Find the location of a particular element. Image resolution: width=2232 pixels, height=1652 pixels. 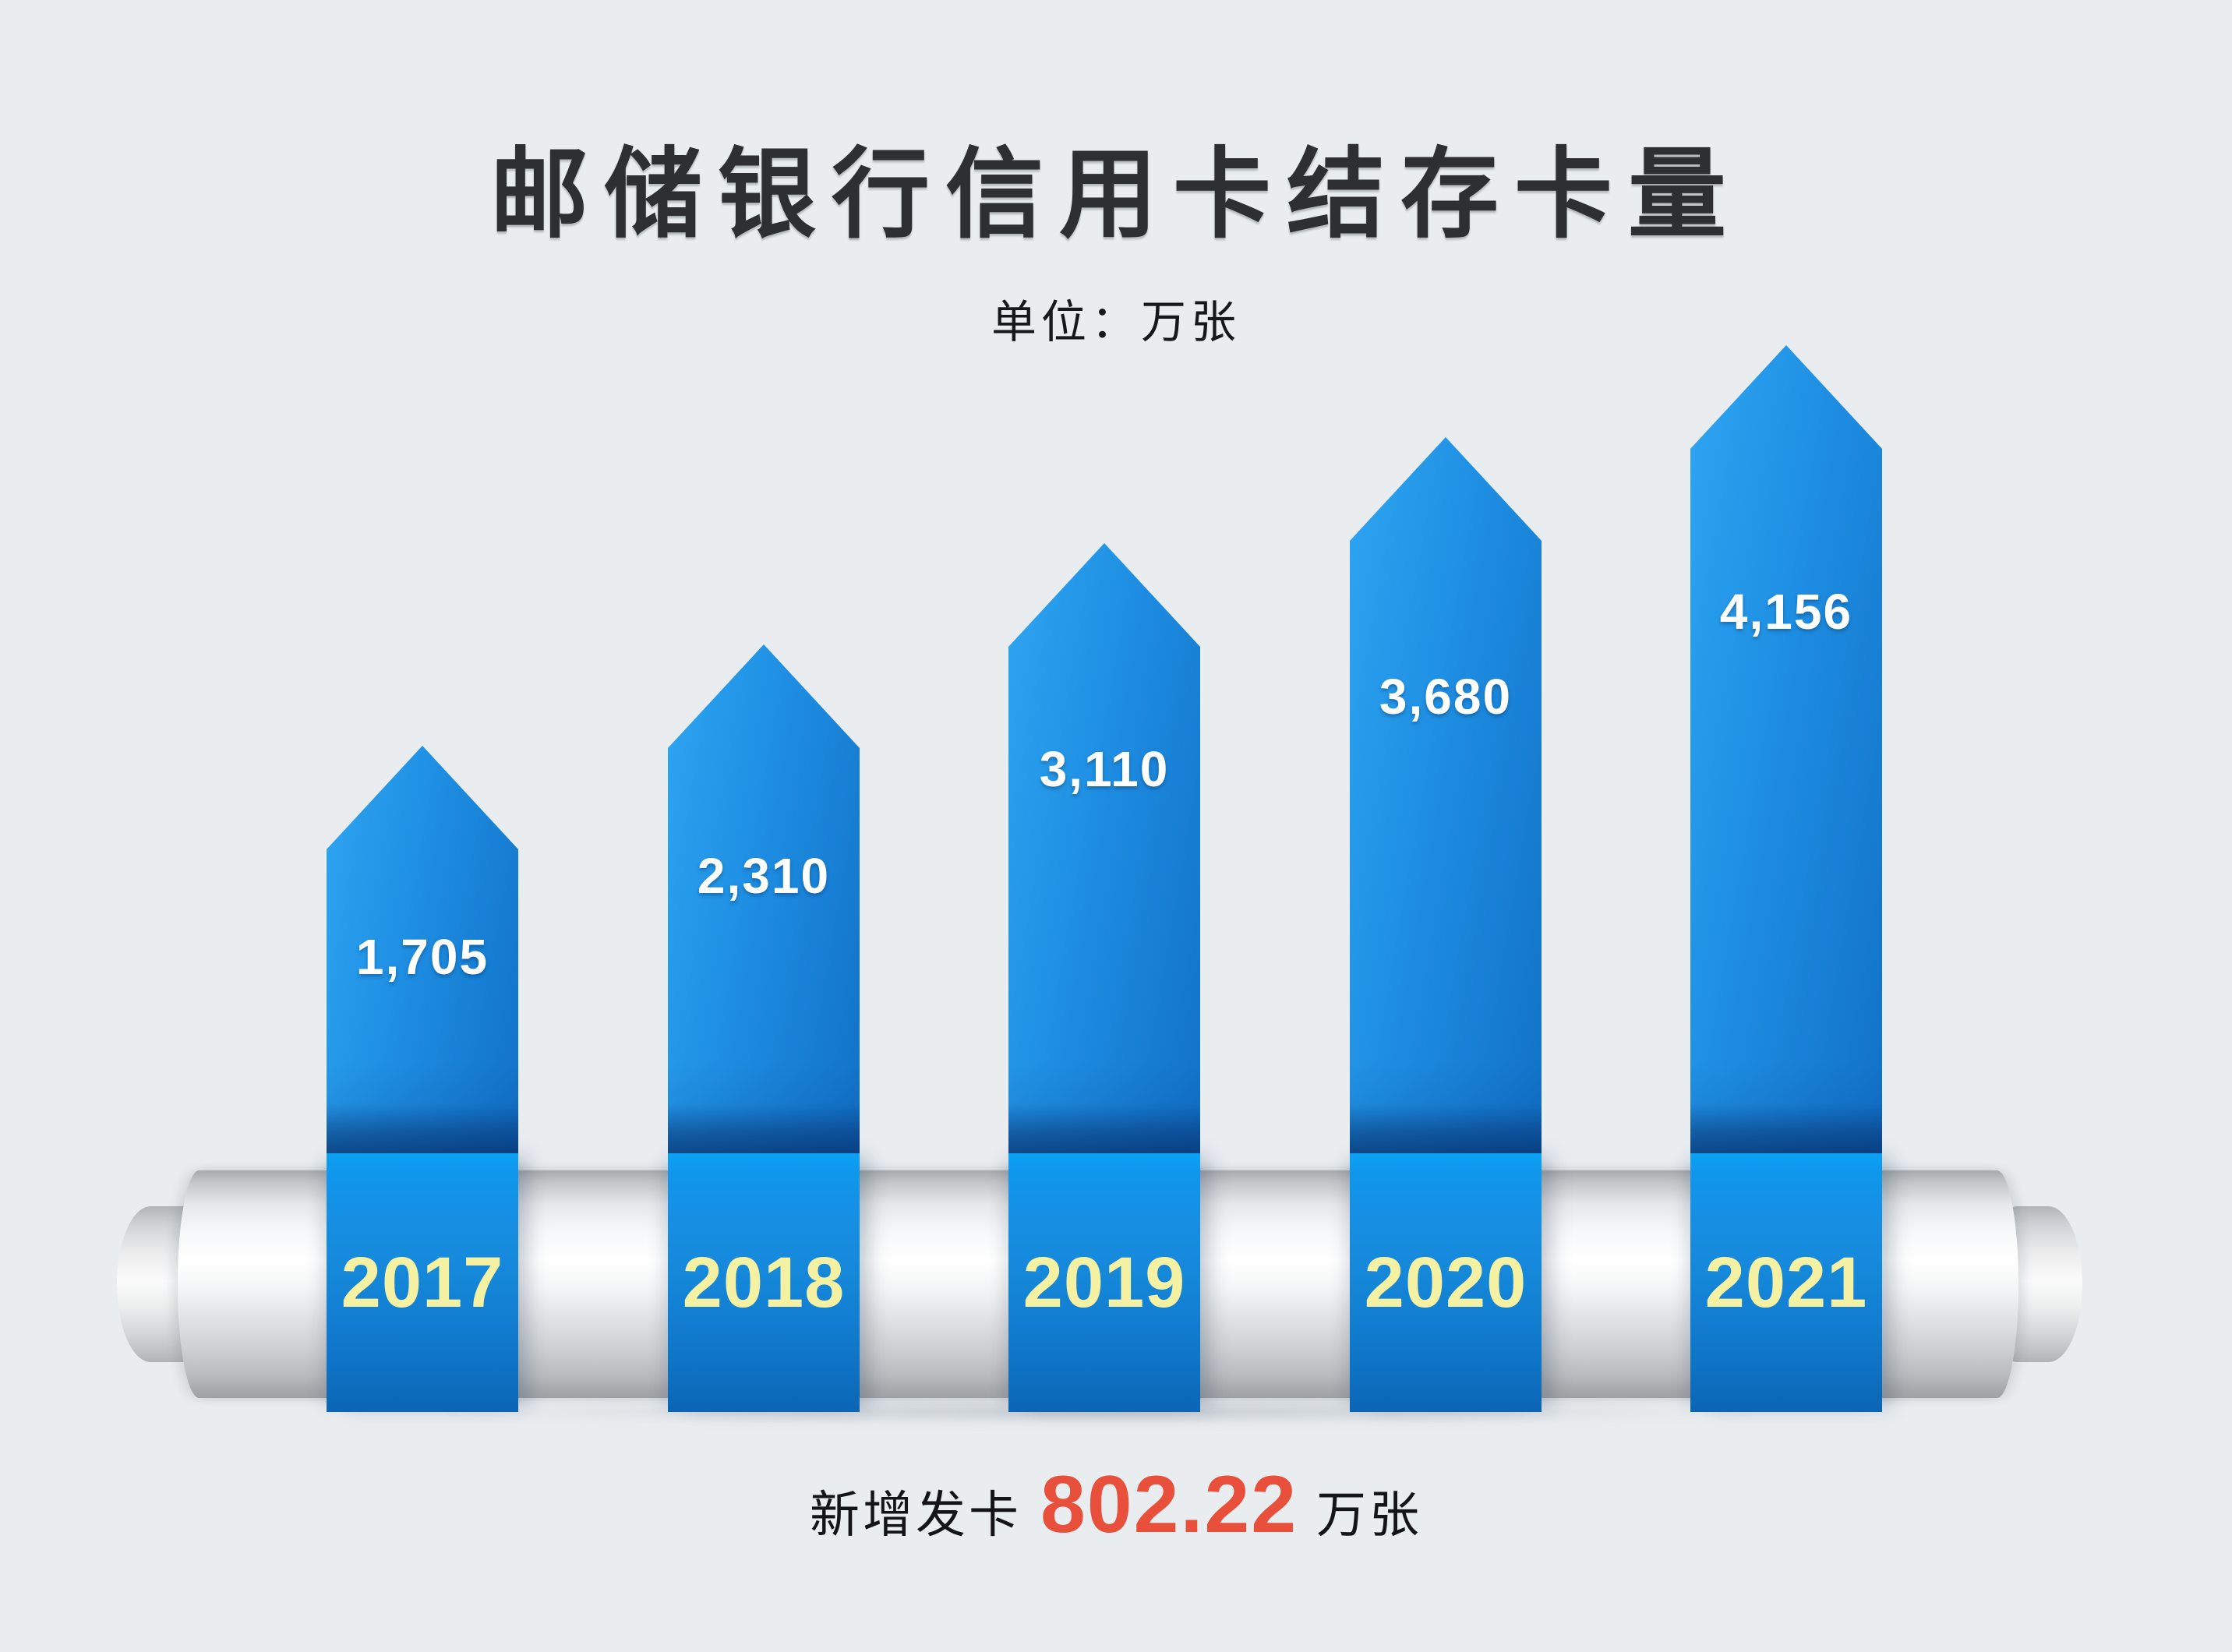

footnote-suffix: 万张 is located at coordinates (1369, 1515).